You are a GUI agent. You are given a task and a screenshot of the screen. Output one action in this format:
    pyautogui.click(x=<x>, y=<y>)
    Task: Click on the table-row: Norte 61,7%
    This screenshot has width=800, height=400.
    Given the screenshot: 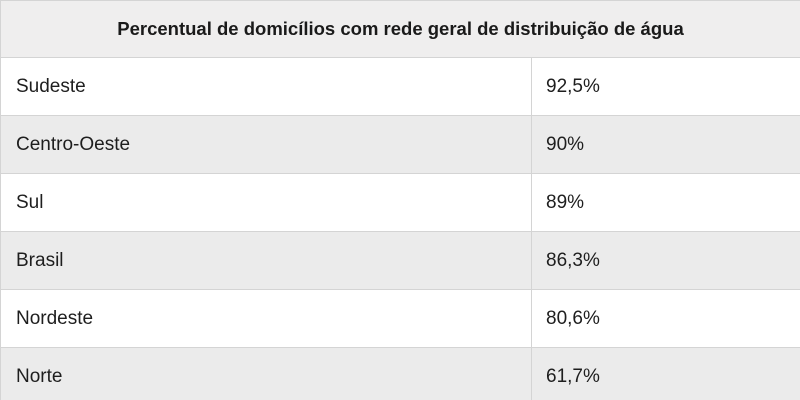 What is the action you would take?
    pyautogui.click(x=400, y=373)
    